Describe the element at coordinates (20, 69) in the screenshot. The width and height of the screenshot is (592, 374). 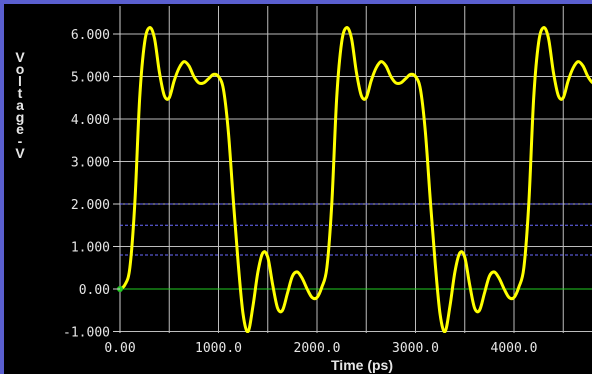
I see `y-axis-label-char: o` at that location.